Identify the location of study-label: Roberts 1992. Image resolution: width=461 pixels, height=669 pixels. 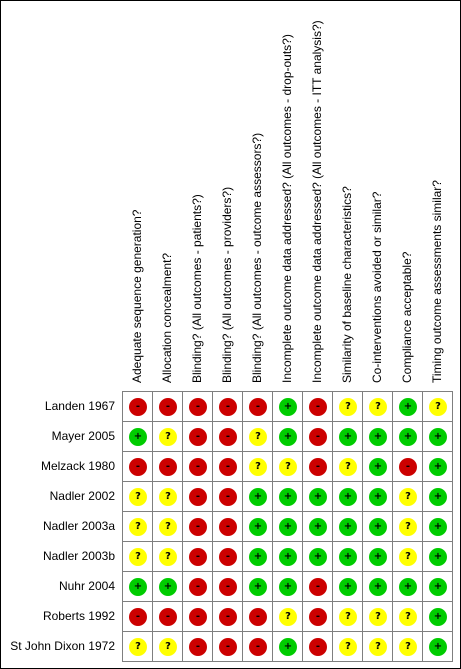
(78, 616).